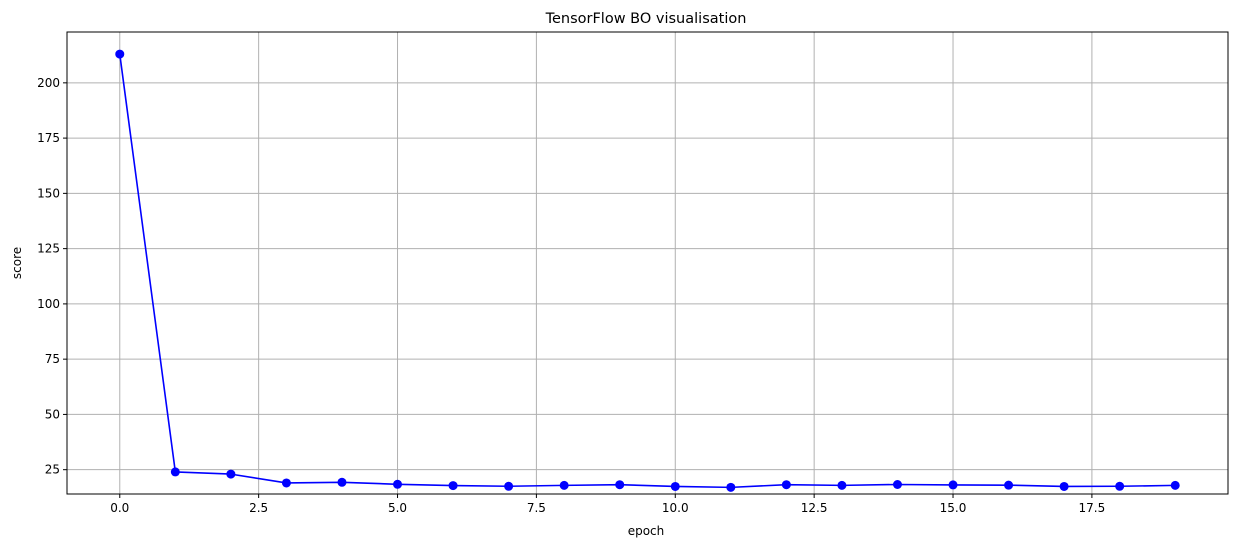 This screenshot has height=547, width=1238. Describe the element at coordinates (48, 249) in the screenshot. I see `y-tick-label: 125` at that location.